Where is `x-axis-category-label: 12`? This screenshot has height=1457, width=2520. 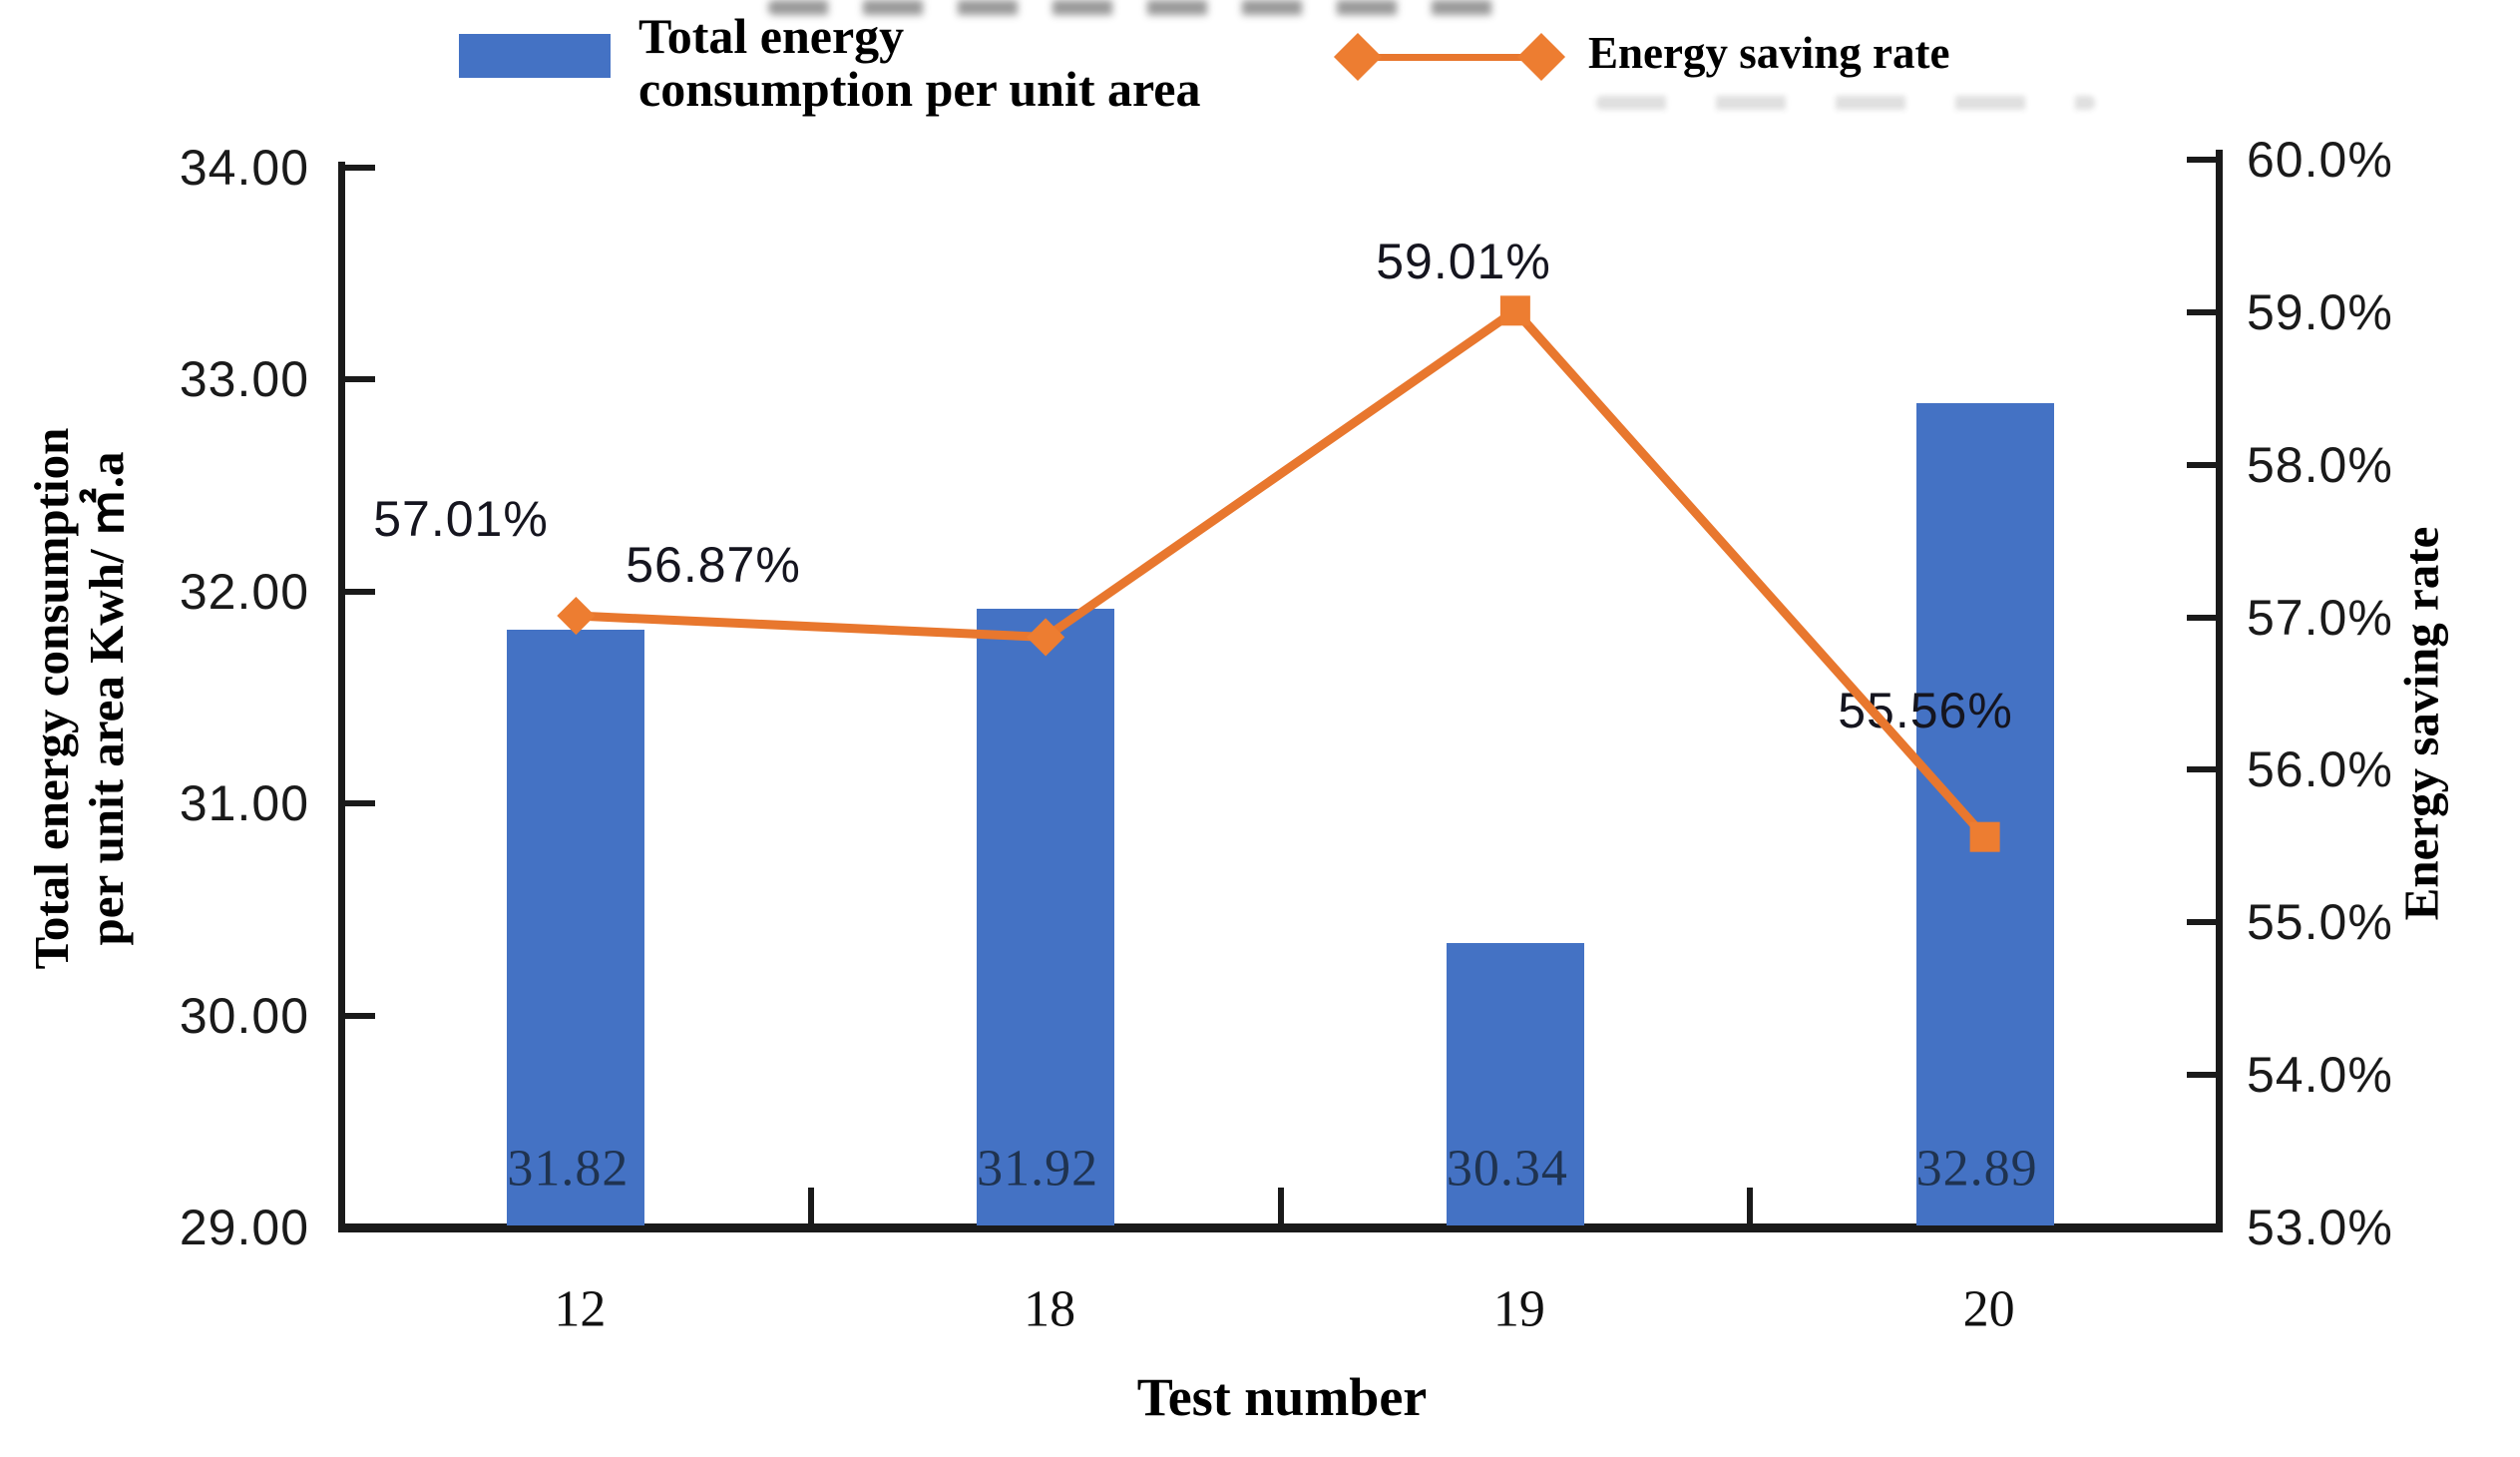
x-axis-category-label: 12 is located at coordinates (580, 1309).